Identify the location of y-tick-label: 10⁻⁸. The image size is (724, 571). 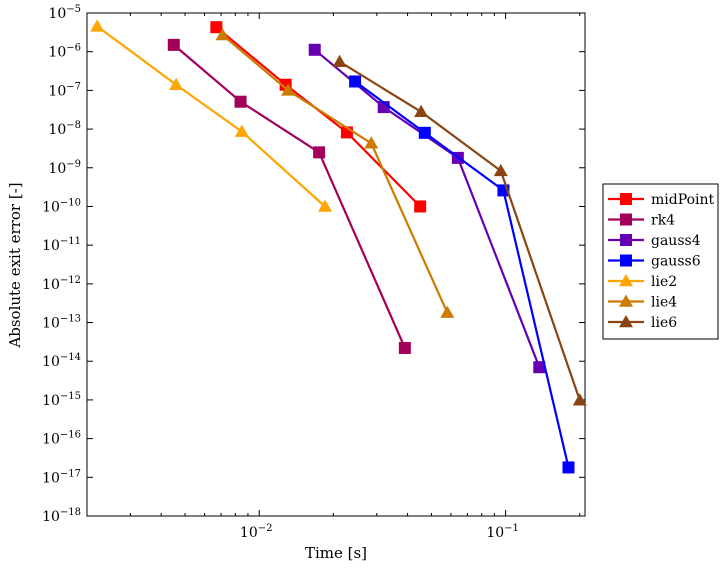
(64, 129).